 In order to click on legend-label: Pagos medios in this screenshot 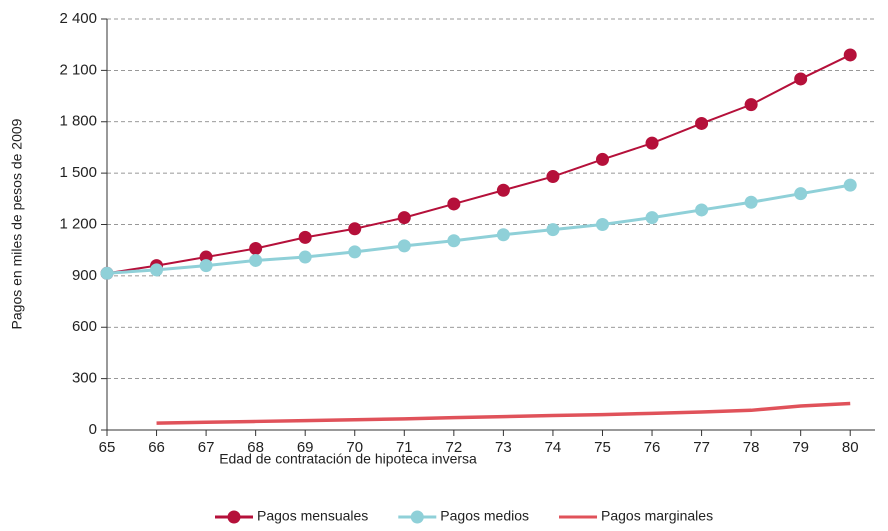, I will do `click(484, 516)`.